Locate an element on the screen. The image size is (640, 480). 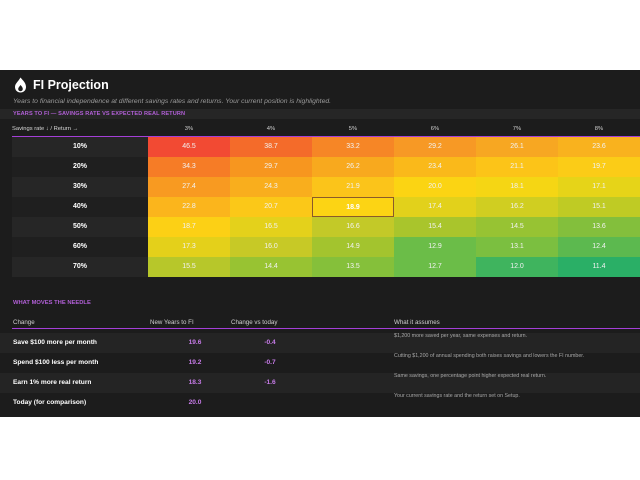
heatmap-cell: 13.6 is located at coordinates (599, 227).